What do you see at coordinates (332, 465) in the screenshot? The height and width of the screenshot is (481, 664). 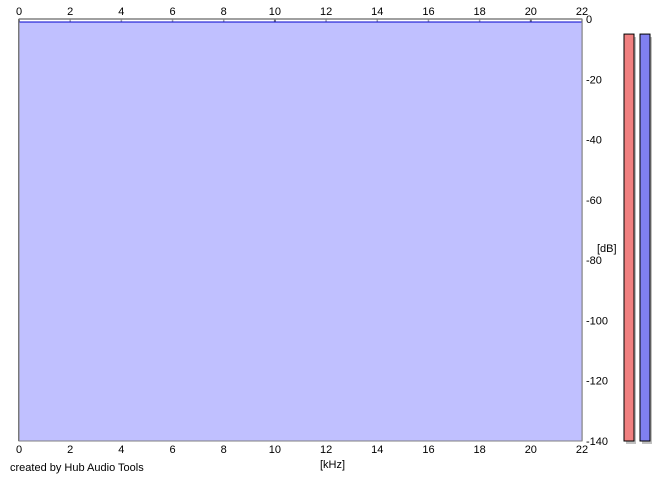 I see `x-axis-label: [kHz]` at bounding box center [332, 465].